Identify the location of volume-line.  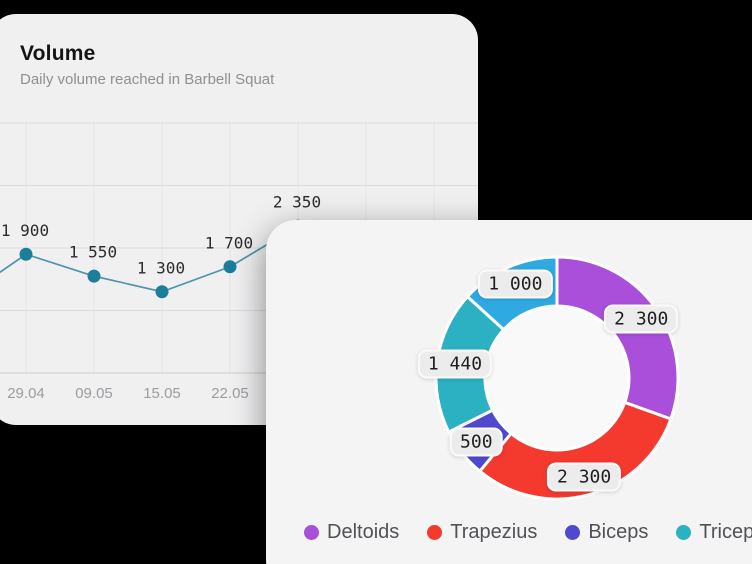
(149, 259).